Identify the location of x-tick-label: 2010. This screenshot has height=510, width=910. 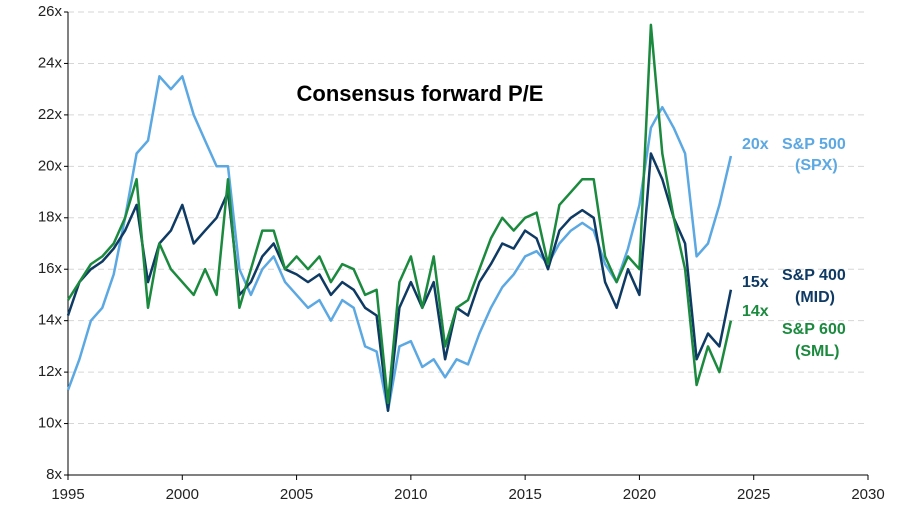
(410, 494).